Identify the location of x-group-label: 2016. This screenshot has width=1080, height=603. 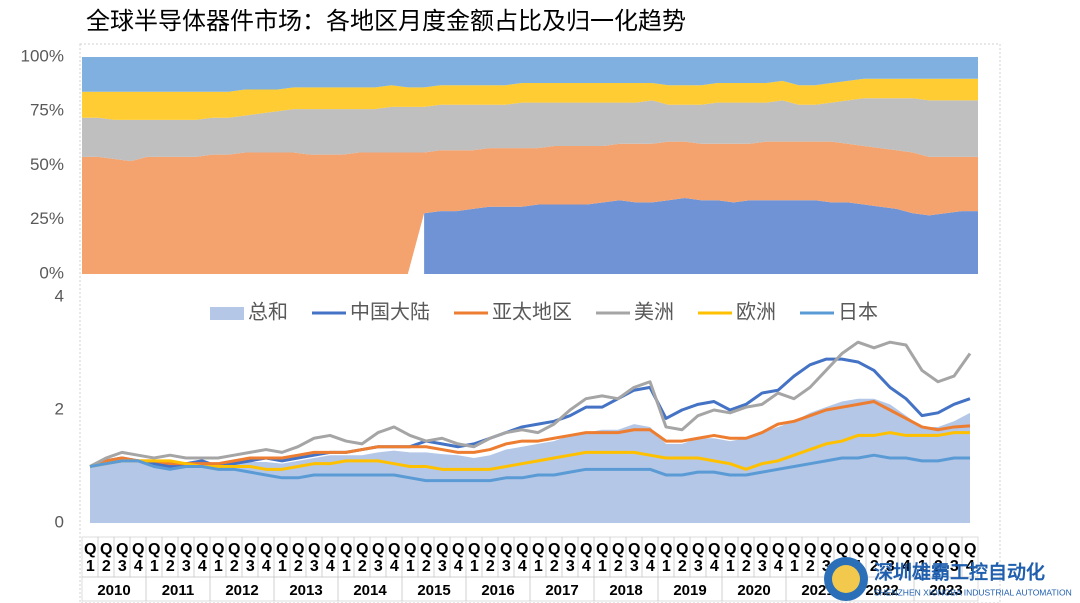
(497, 590).